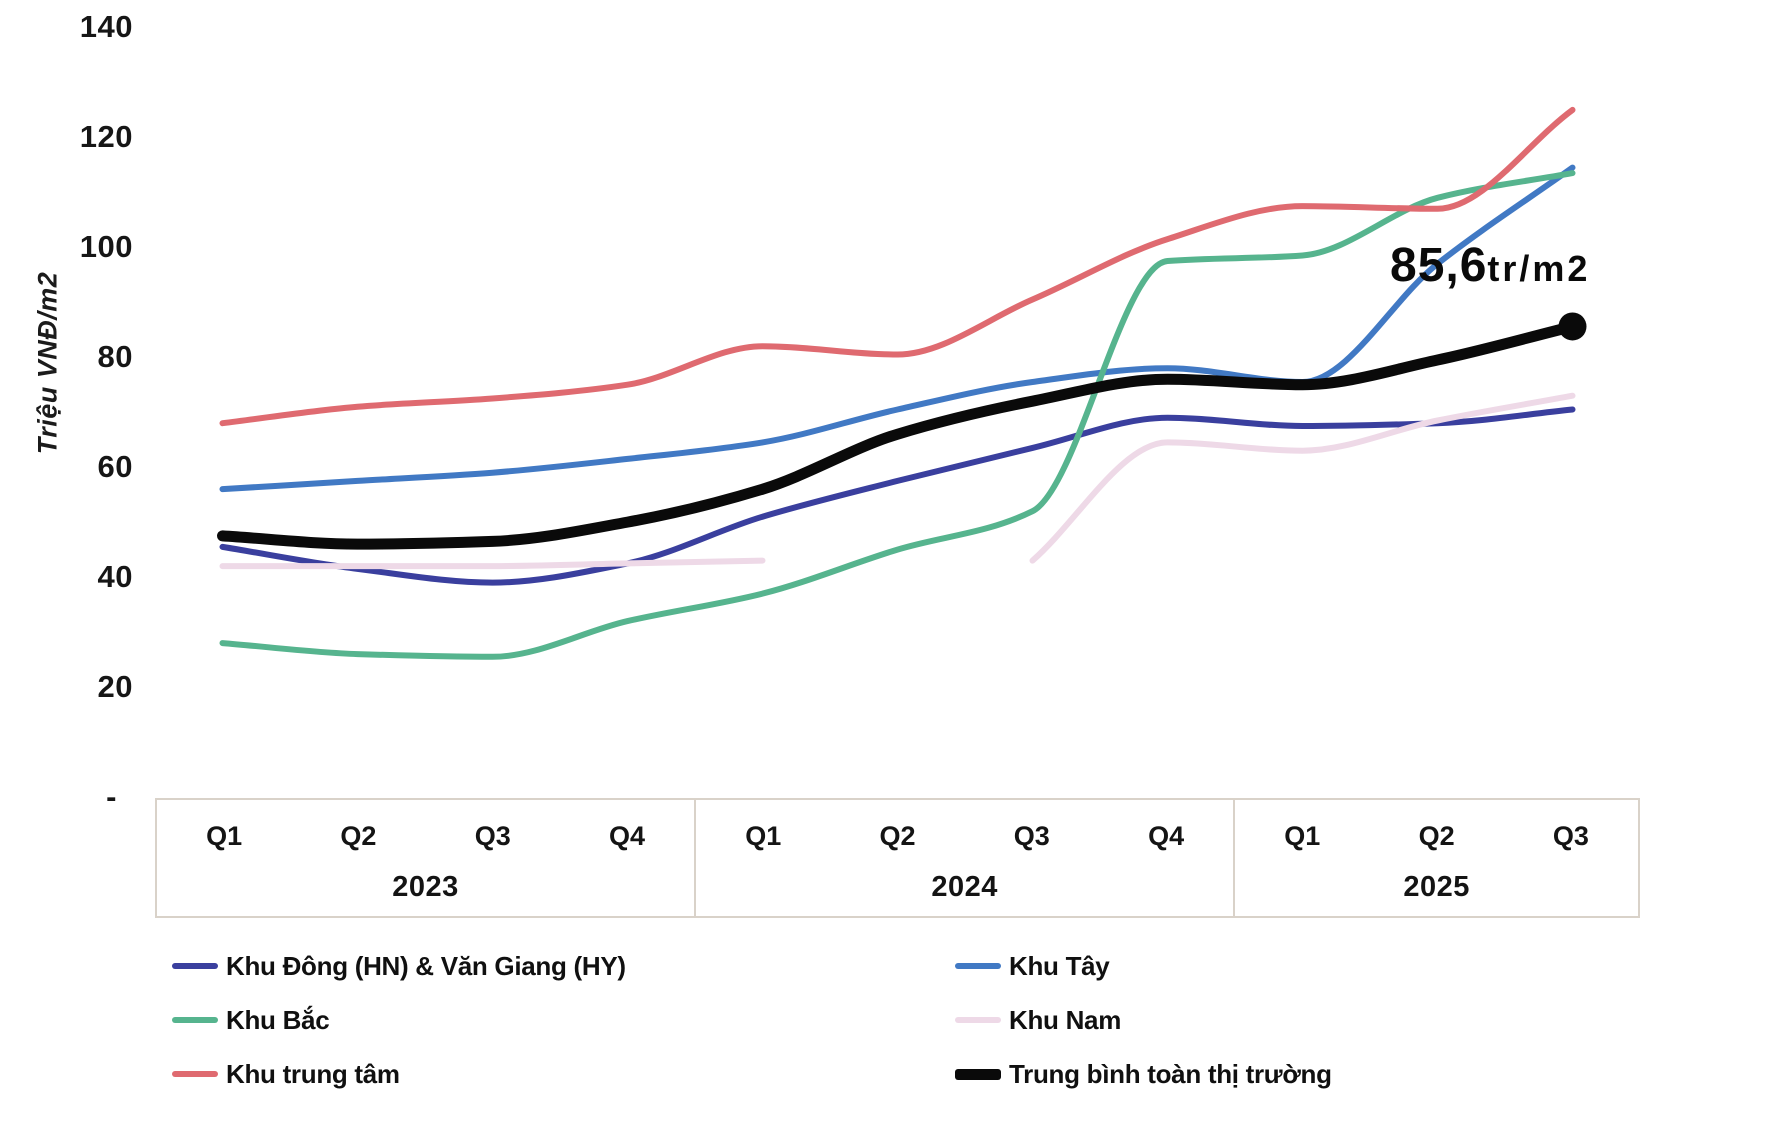 The image size is (1774, 1144). I want to click on x-axis-year-group: Q1 Q2 Q3 Q4 2024, so click(963, 858).